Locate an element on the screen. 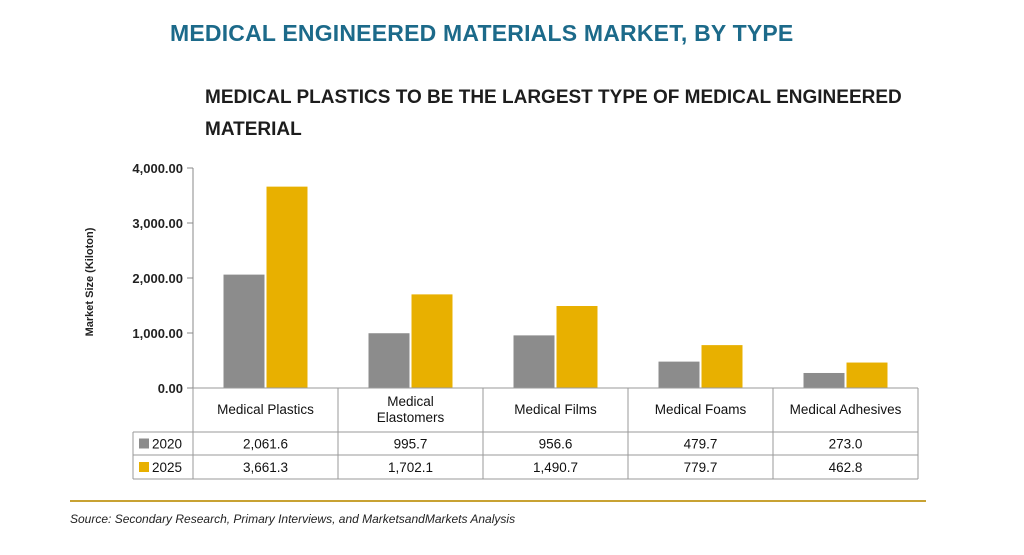 This screenshot has height=555, width=1024. data-label-2025-3: 779.7 is located at coordinates (701, 467).